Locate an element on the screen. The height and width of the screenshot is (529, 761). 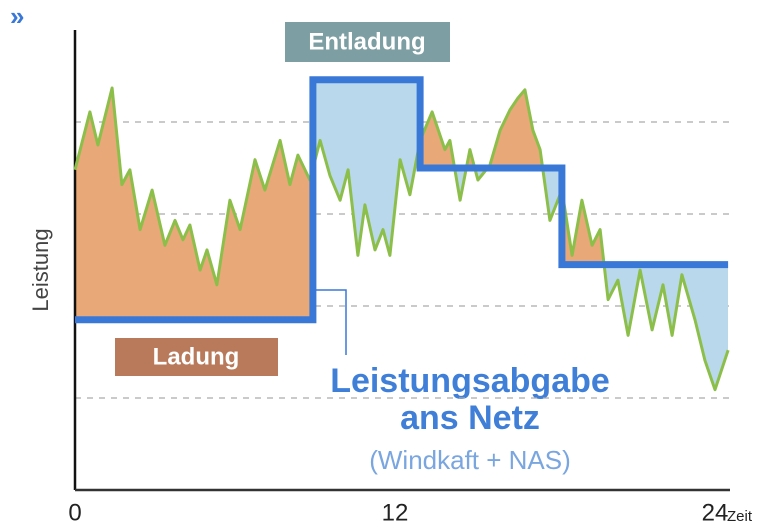
x-tick-label: 0 is located at coordinates (74, 512).